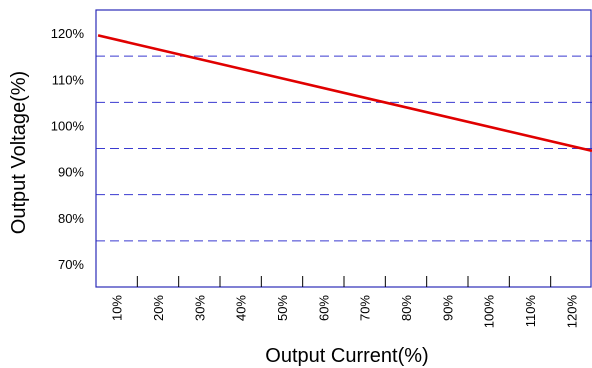 This screenshot has height=368, width=592. Describe the element at coordinates (282, 308) in the screenshot. I see `x-tick-label: 50%` at that location.